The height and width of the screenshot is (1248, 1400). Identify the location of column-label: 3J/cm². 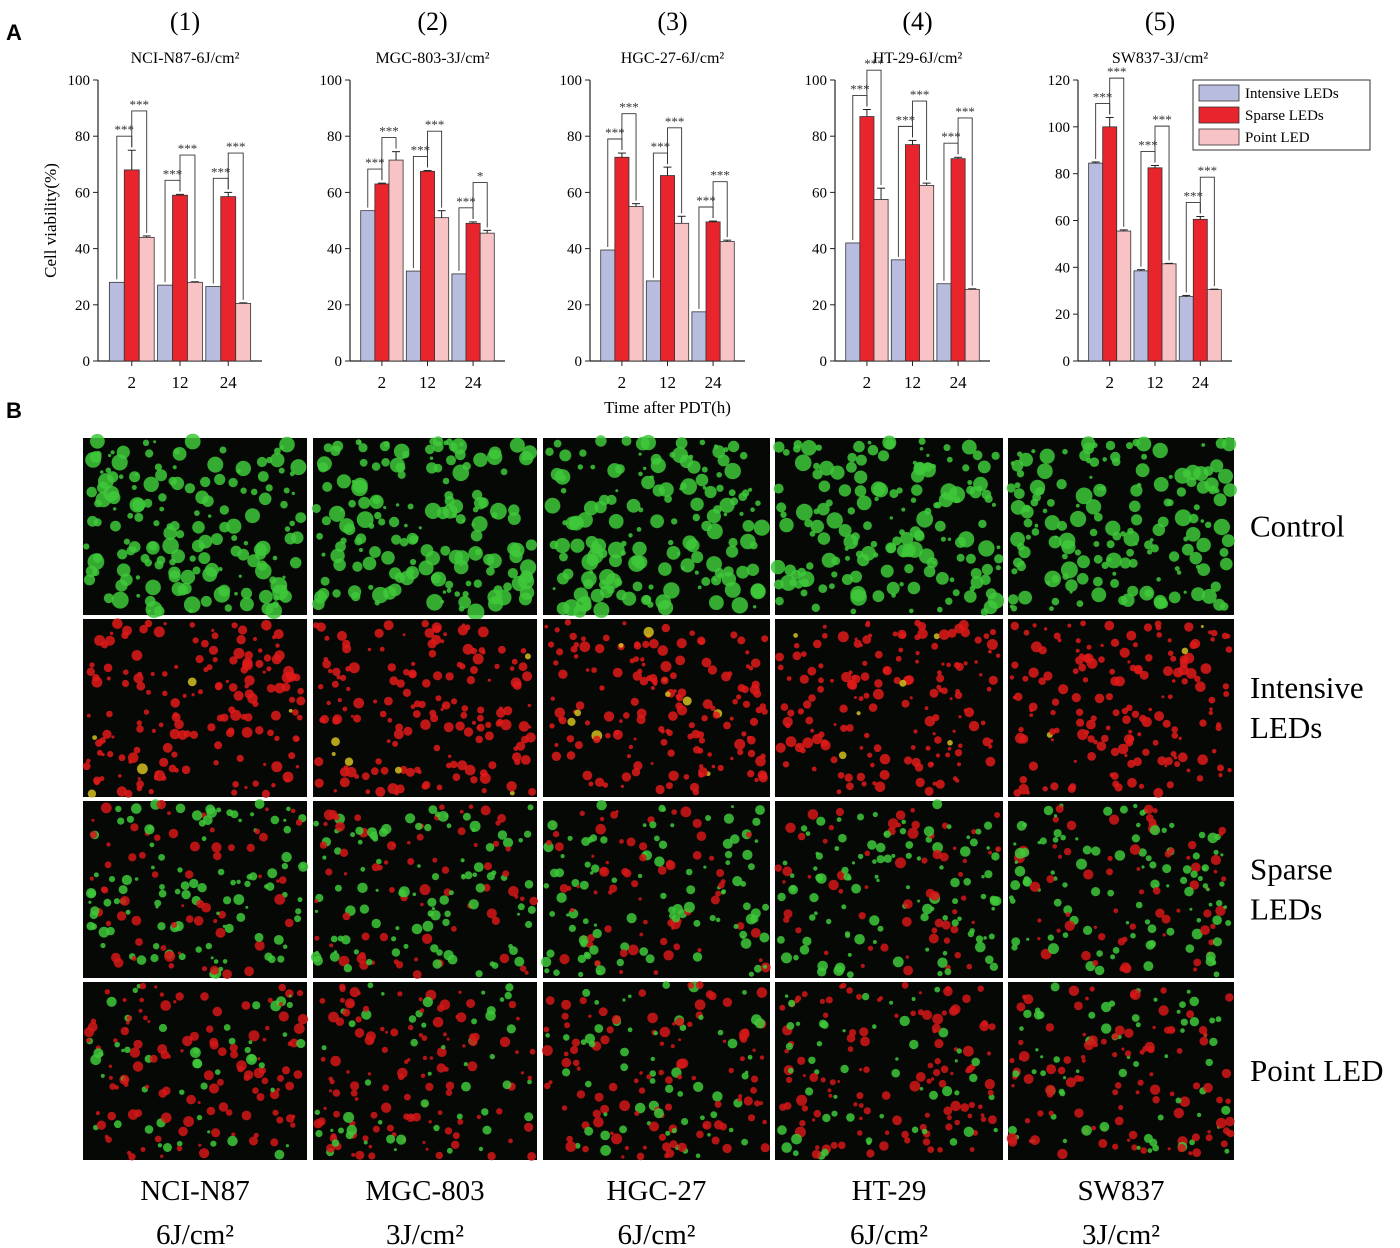
(425, 1233).